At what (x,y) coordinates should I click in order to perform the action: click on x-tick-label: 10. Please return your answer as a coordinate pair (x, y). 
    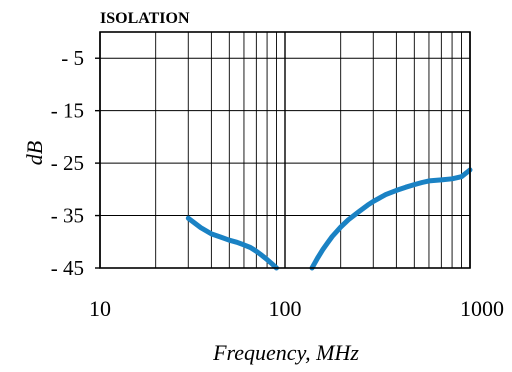
    Looking at the image, I should click on (100, 308).